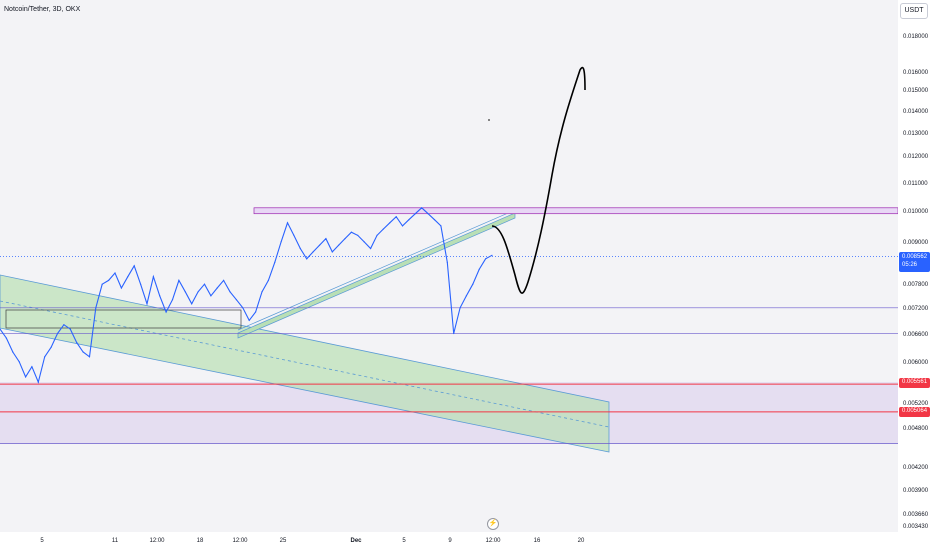  Describe the element at coordinates (916, 112) in the screenshot. I see `price-tick-label: 0.014000` at that location.